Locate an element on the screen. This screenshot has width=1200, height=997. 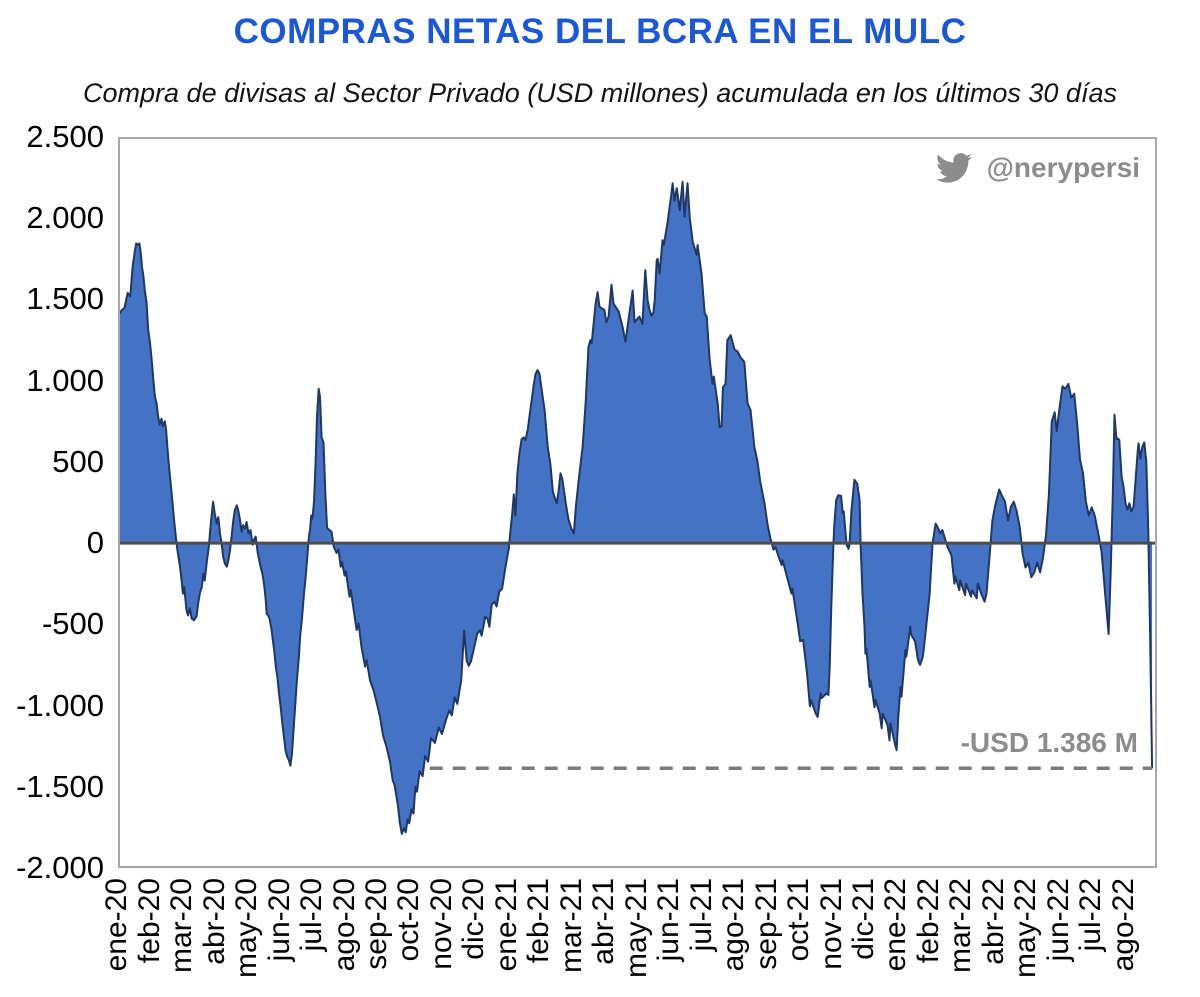
x-tick-label: feb-20 is located at coordinates (149, 921).